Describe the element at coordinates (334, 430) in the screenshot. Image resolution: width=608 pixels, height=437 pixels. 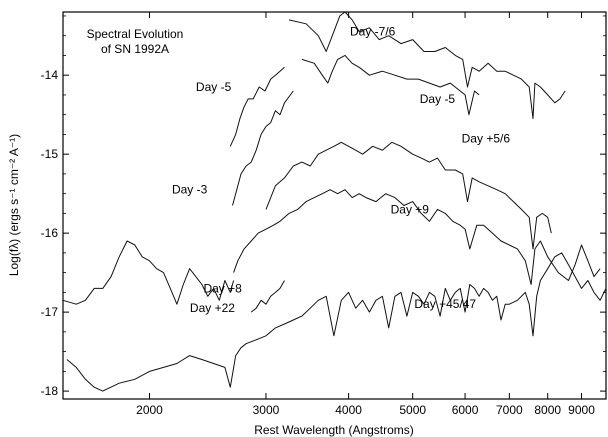
I see `x-axis-label: Rest Wavelength (Angstroms)` at that location.